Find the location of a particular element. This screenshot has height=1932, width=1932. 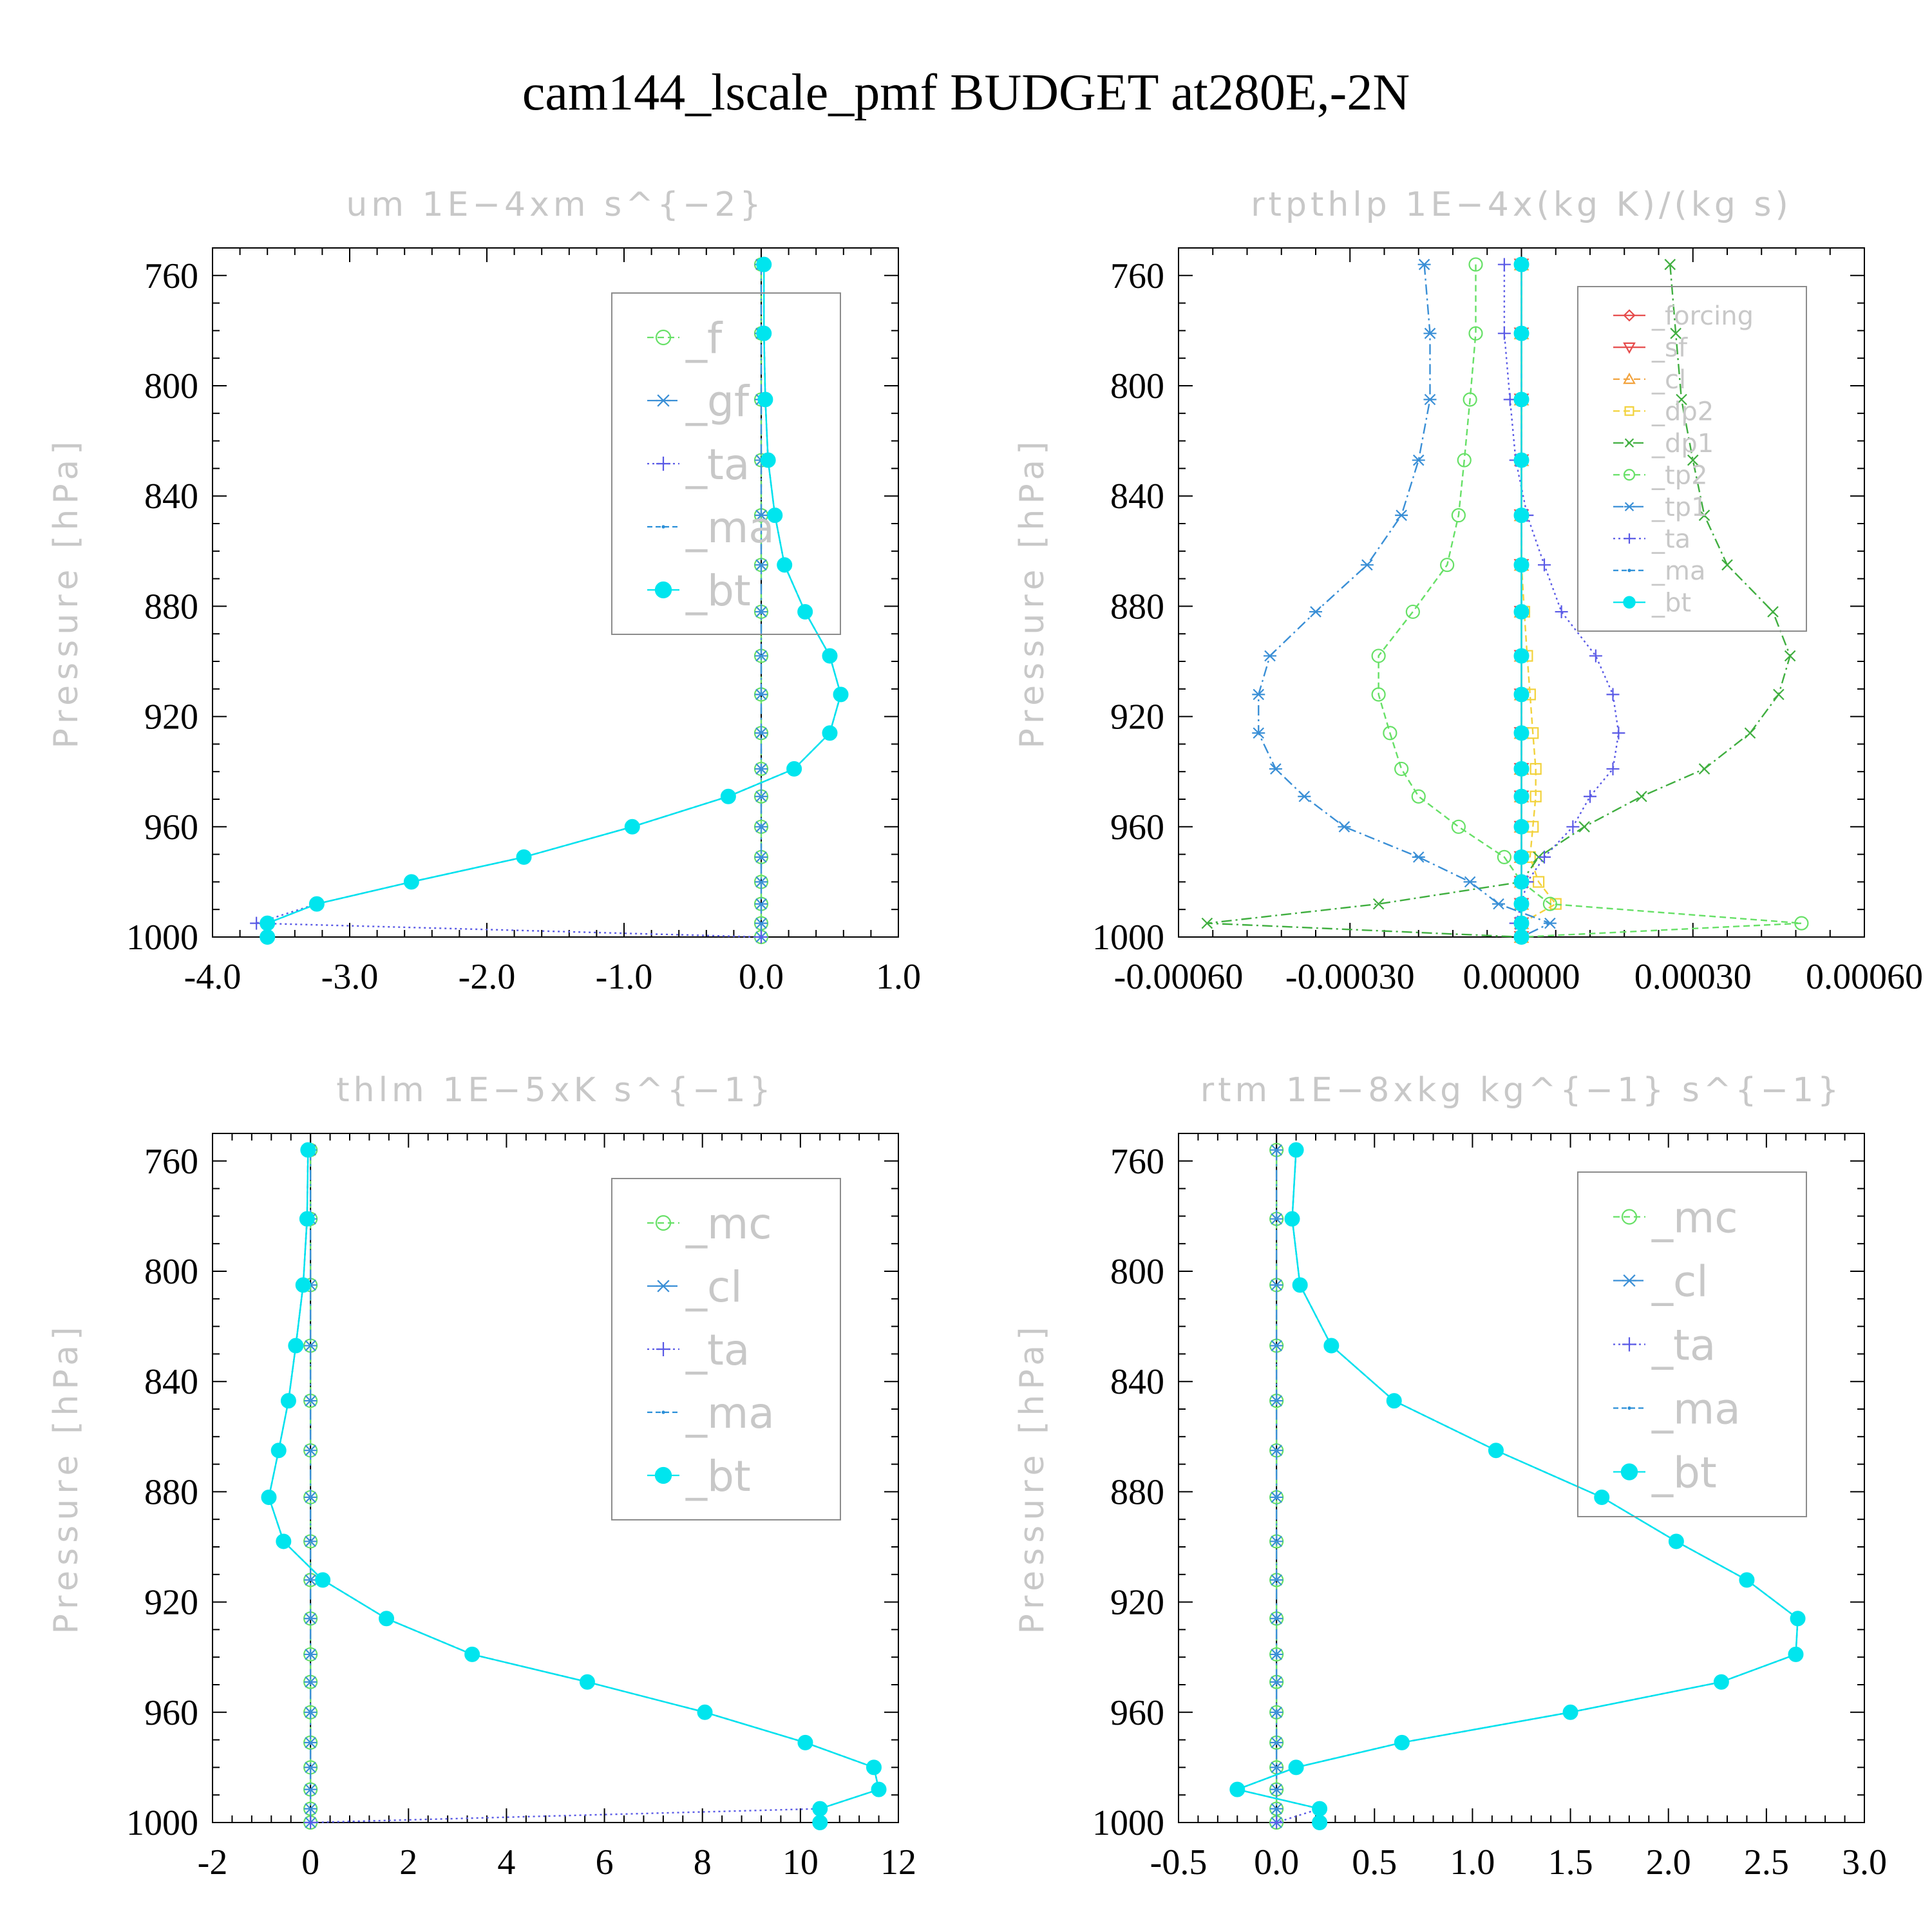

x-tick-label: 1.5 is located at coordinates (1570, 1862).